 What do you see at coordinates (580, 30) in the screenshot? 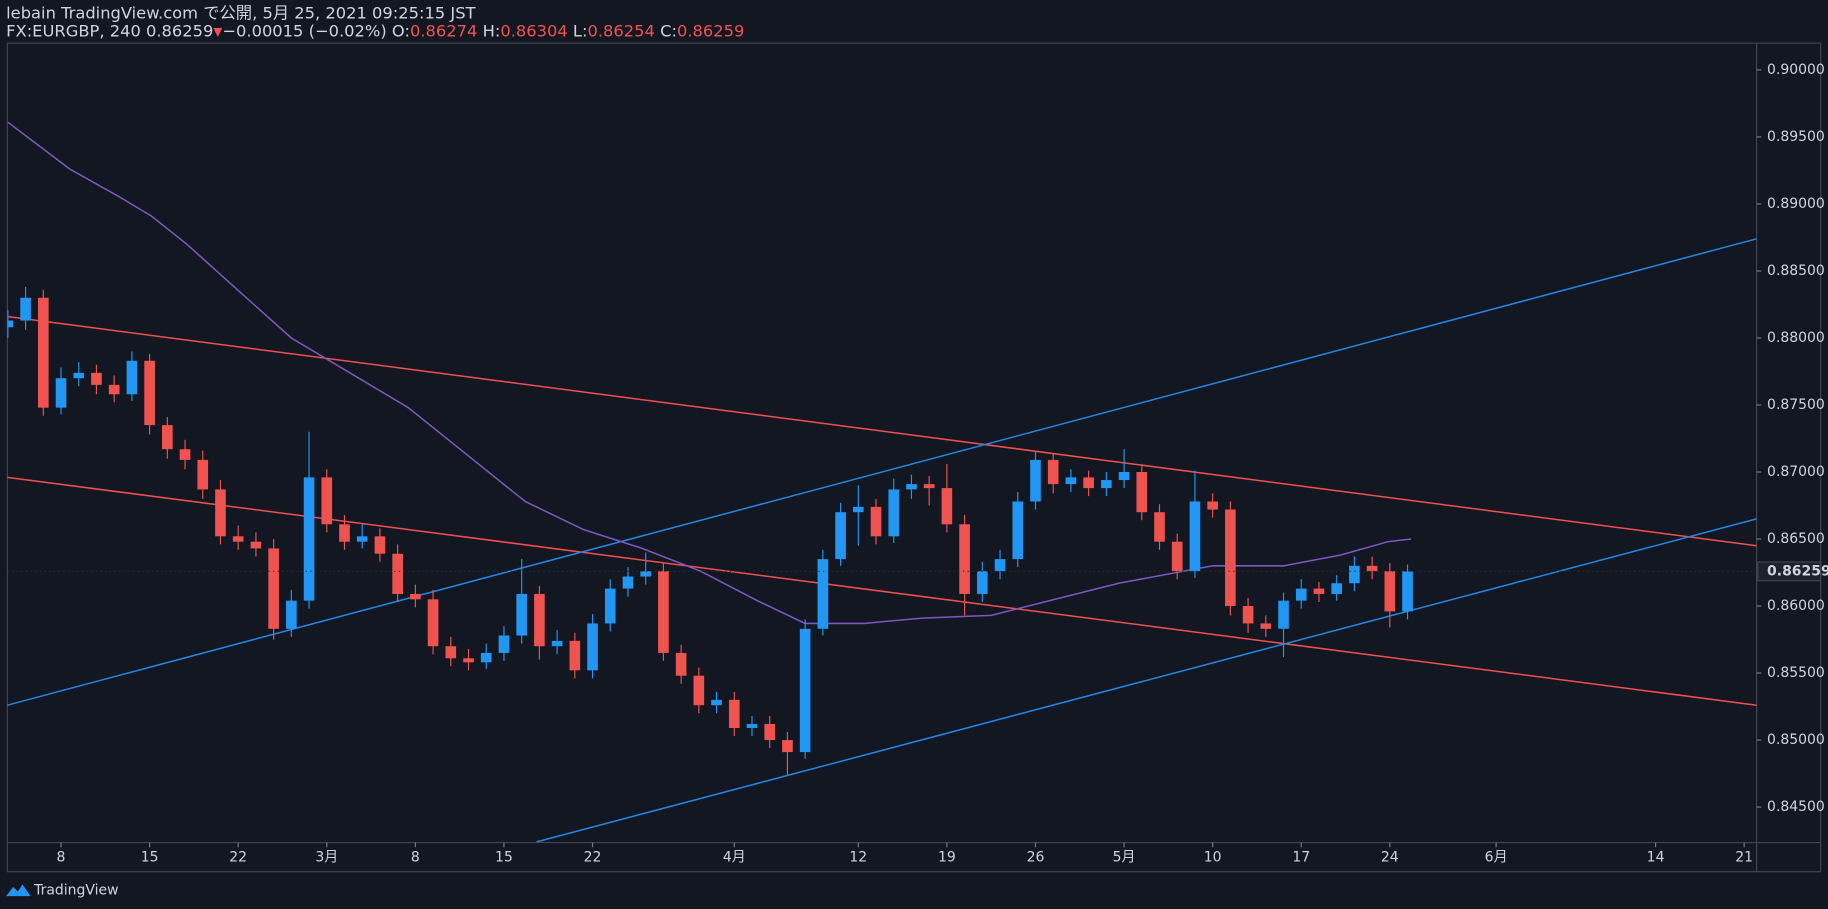
I see `low-label: L:` at bounding box center [580, 30].